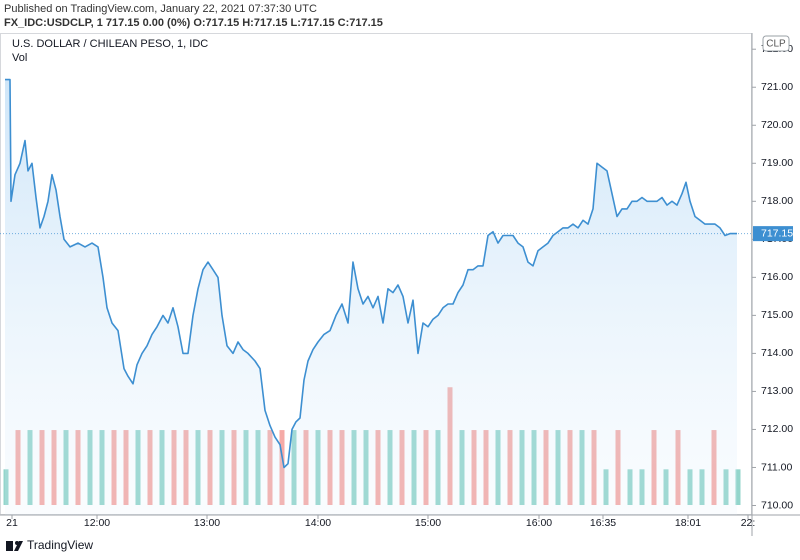 The image size is (800, 560). What do you see at coordinates (688, 523) in the screenshot?
I see `x-tick-label: 18:01` at bounding box center [688, 523].